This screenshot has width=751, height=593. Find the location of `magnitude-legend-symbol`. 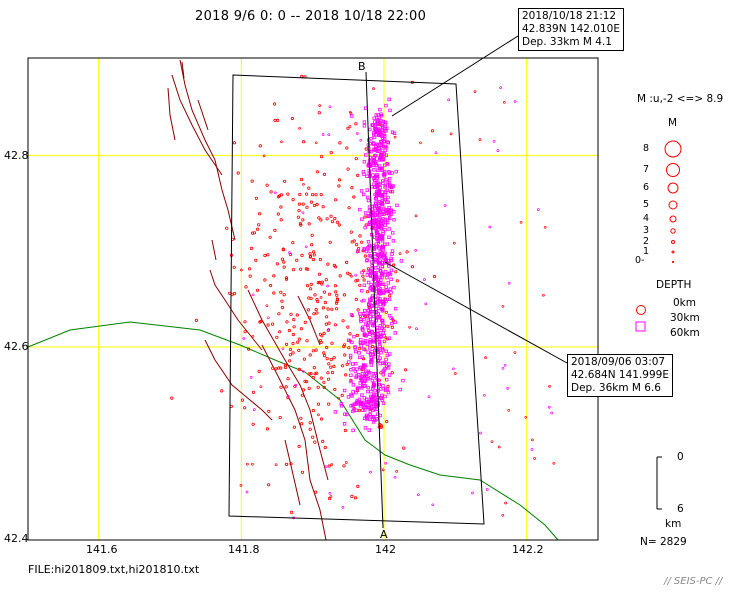

magnitude-legend-symbol is located at coordinates (673, 205).